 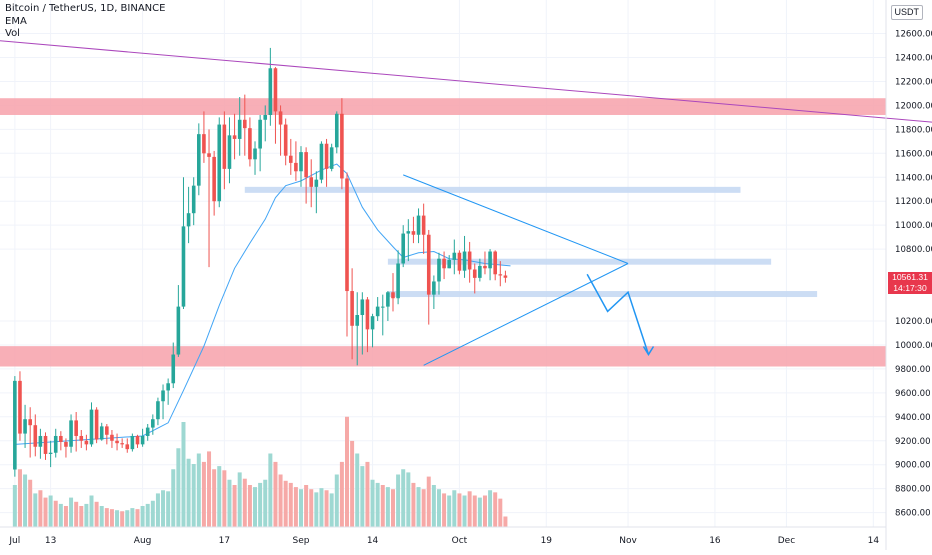 What do you see at coordinates (85, 8) in the screenshot?
I see `symbol-title: Bitcoin / TetherUS, 1D, BINANCE` at bounding box center [85, 8].